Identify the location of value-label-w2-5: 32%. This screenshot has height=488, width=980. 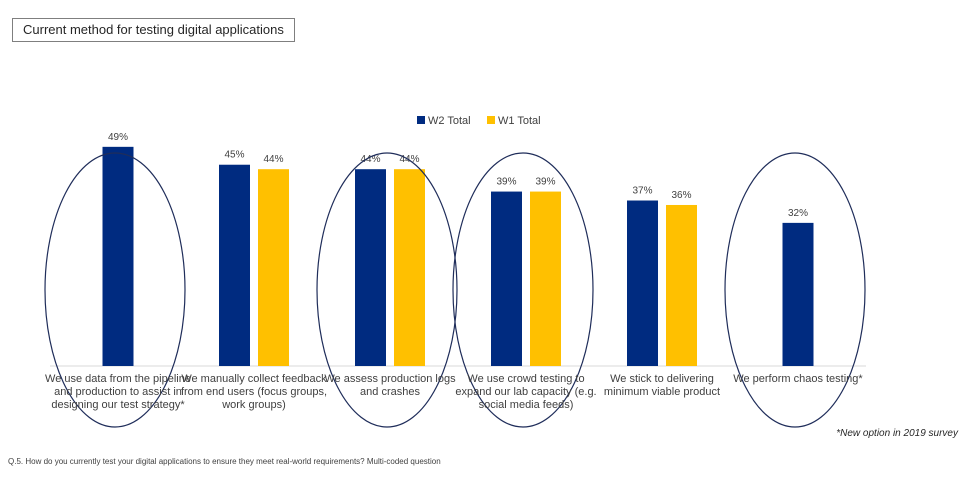
(798, 213).